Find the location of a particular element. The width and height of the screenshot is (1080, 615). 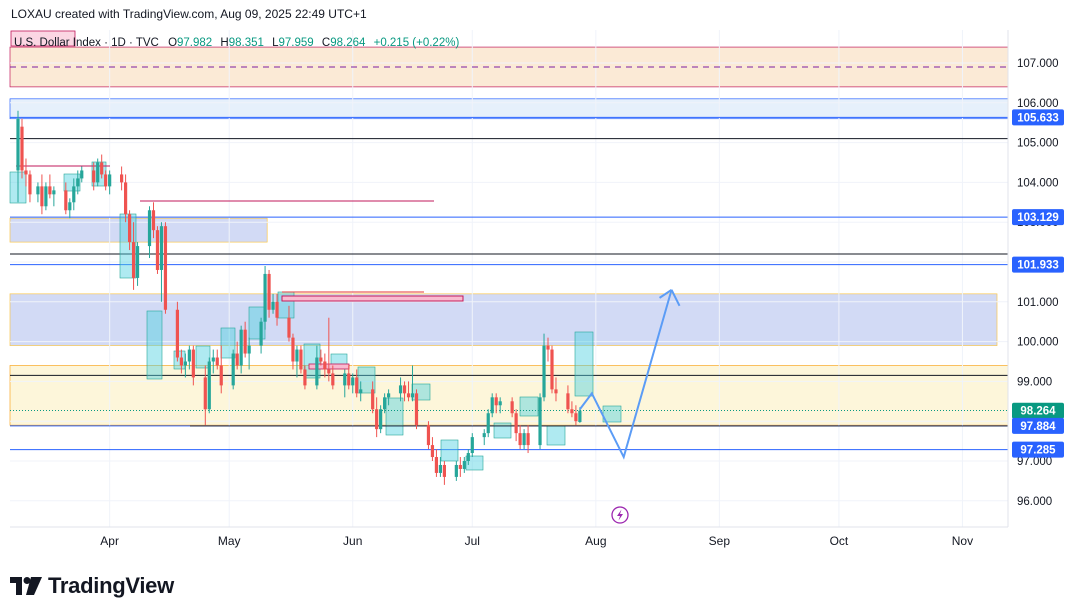

time-axis-tick-label: Nov is located at coordinates (962, 541).